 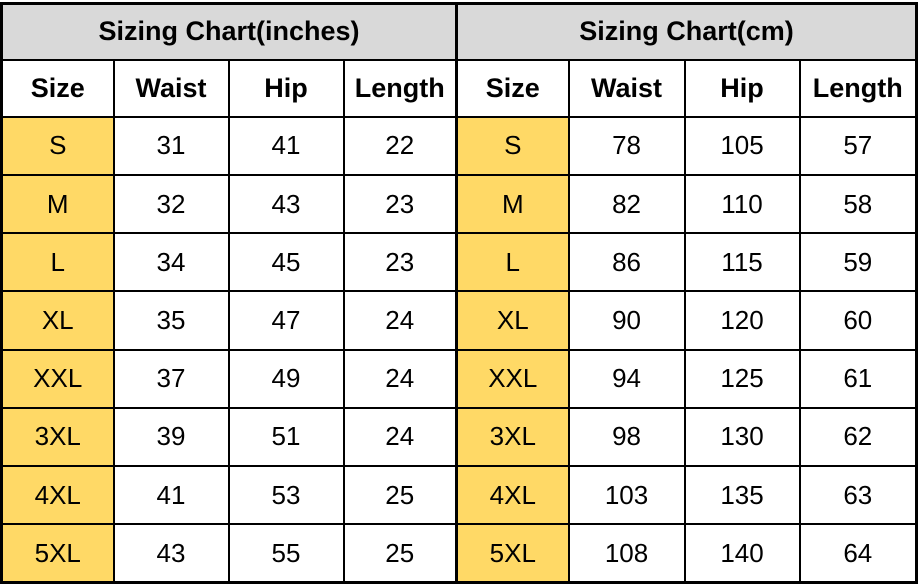 What do you see at coordinates (742, 553) in the screenshot?
I see `value-cell: 140` at bounding box center [742, 553].